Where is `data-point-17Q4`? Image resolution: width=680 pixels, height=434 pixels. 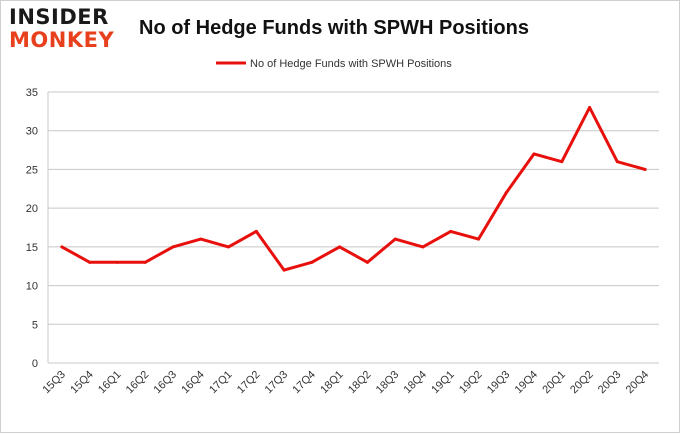
data-point-17Q4 is located at coordinates (312, 262).